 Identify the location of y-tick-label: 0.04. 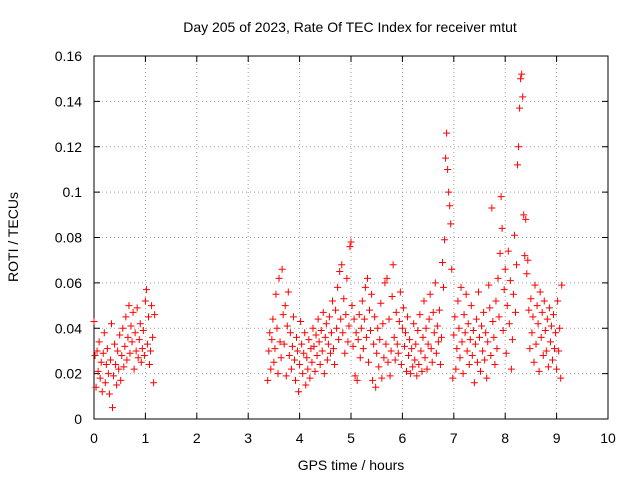
(68, 328).